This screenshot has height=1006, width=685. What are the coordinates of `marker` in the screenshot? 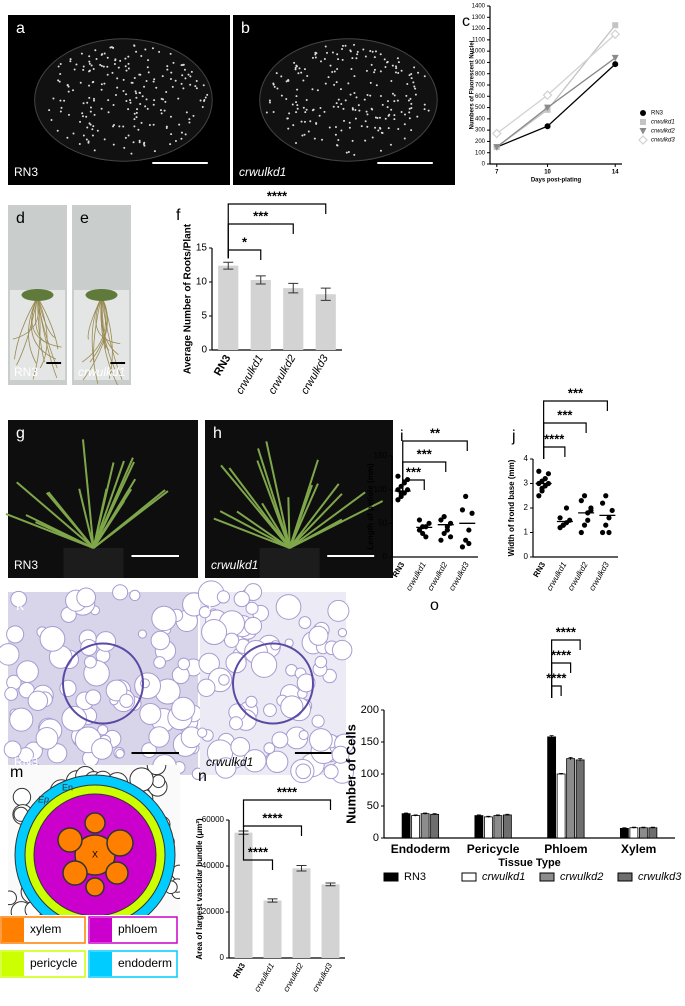 It's located at (643, 140).